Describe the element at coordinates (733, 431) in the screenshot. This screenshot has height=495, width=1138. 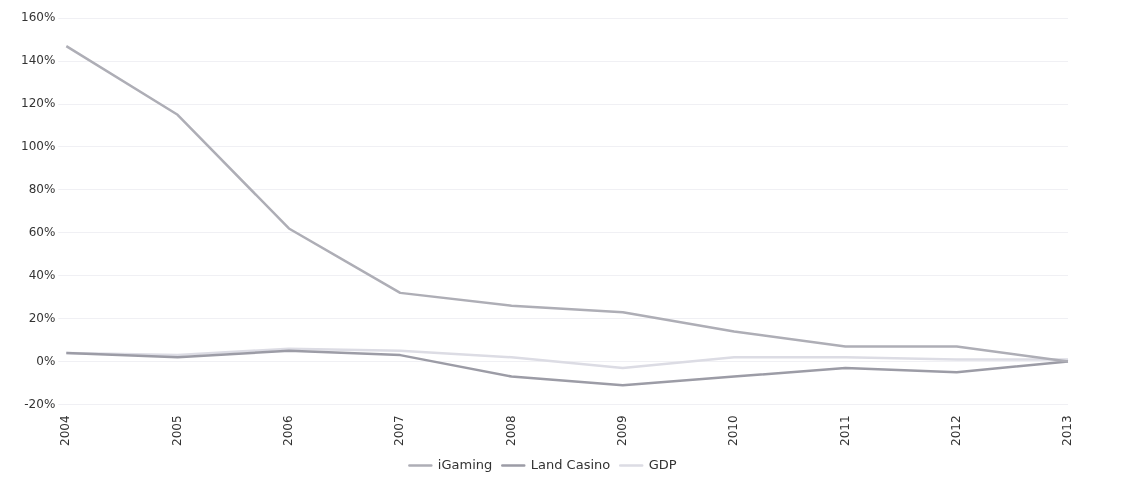
I see `x-tick-label: 2010` at that location.